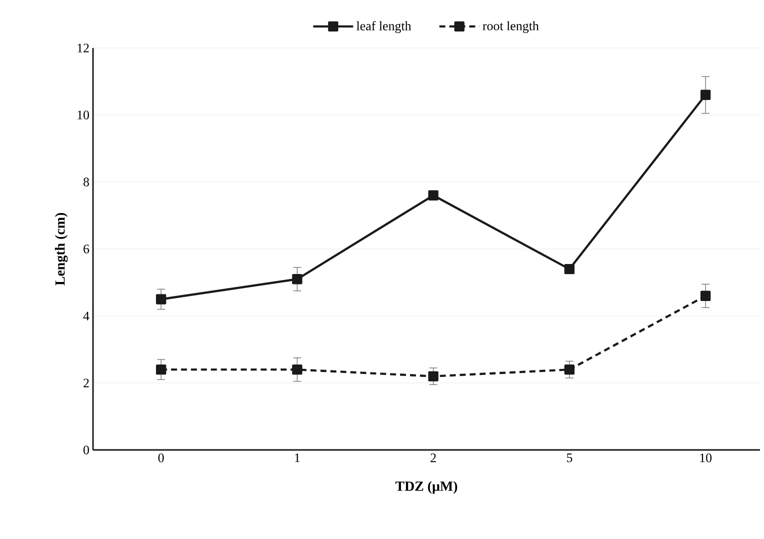 This screenshot has height=539, width=764. Describe the element at coordinates (61, 249) in the screenshot. I see `y-axis-title: Length (cm)` at that location.